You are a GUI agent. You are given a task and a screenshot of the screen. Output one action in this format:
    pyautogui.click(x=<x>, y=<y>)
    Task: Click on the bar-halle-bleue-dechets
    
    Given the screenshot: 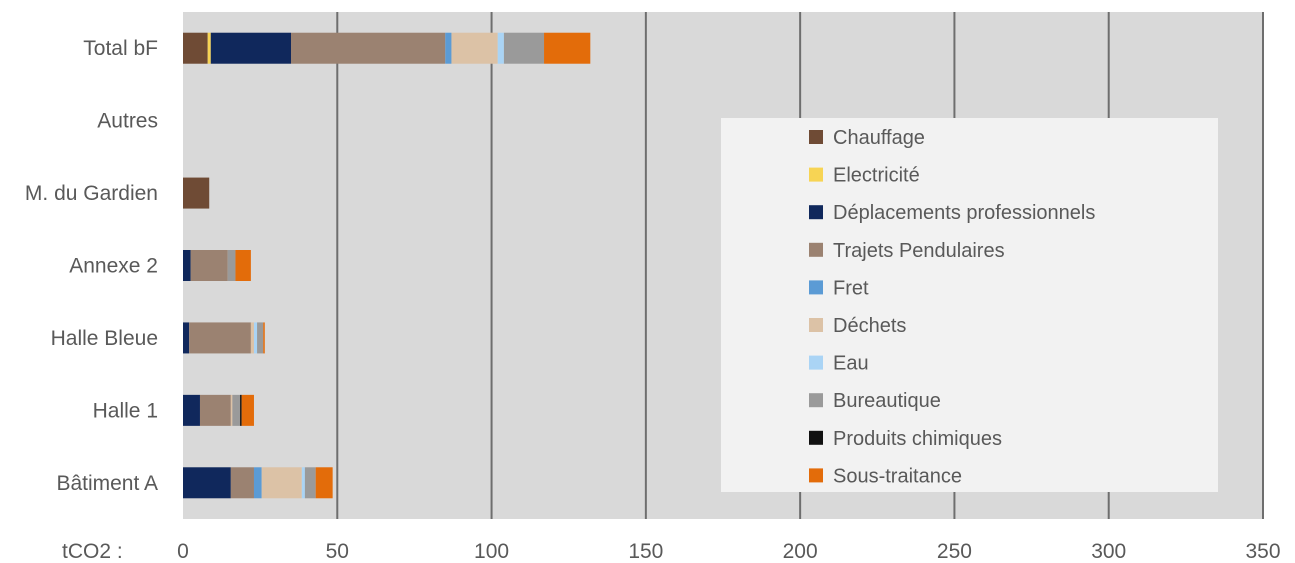 What is the action you would take?
    pyautogui.click(x=252, y=338)
    